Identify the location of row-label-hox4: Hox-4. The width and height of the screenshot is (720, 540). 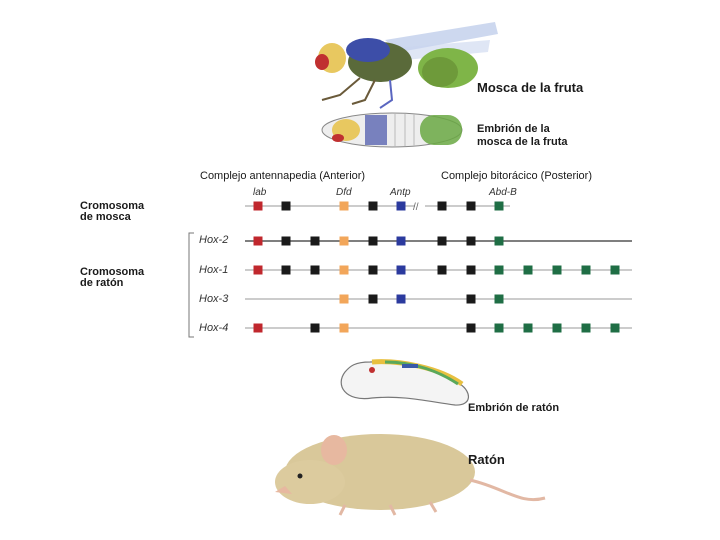
(214, 328).